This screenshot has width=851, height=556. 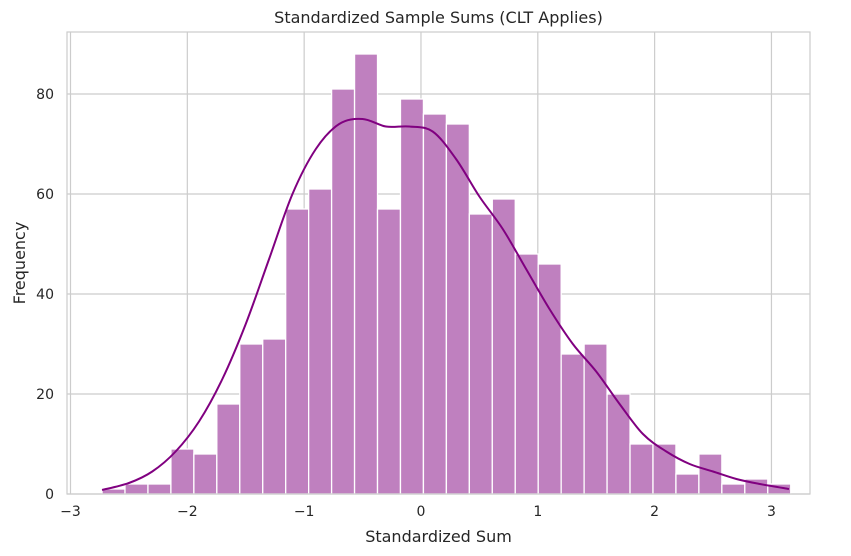 What do you see at coordinates (421, 512) in the screenshot?
I see `x-tick-label: 0` at bounding box center [421, 512].